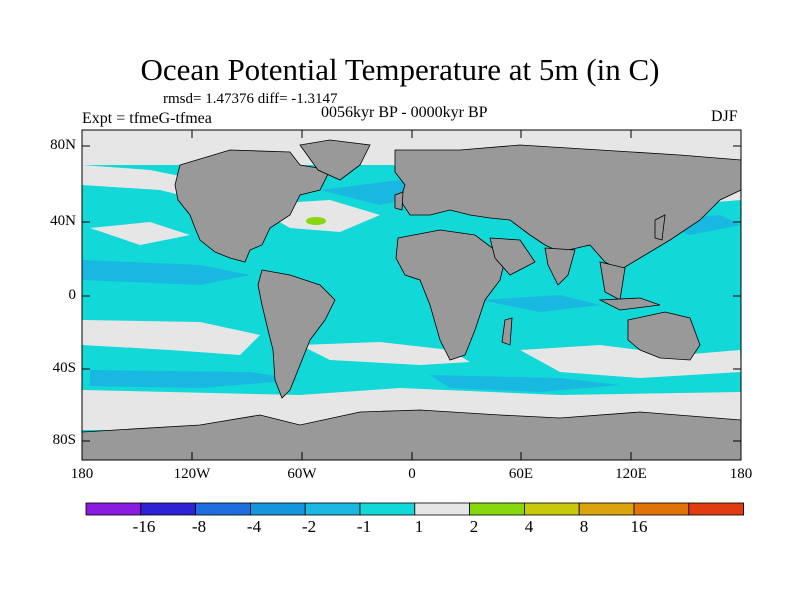 This screenshot has width=800, height=600. I want to click on legend-label: 1, so click(419, 526).